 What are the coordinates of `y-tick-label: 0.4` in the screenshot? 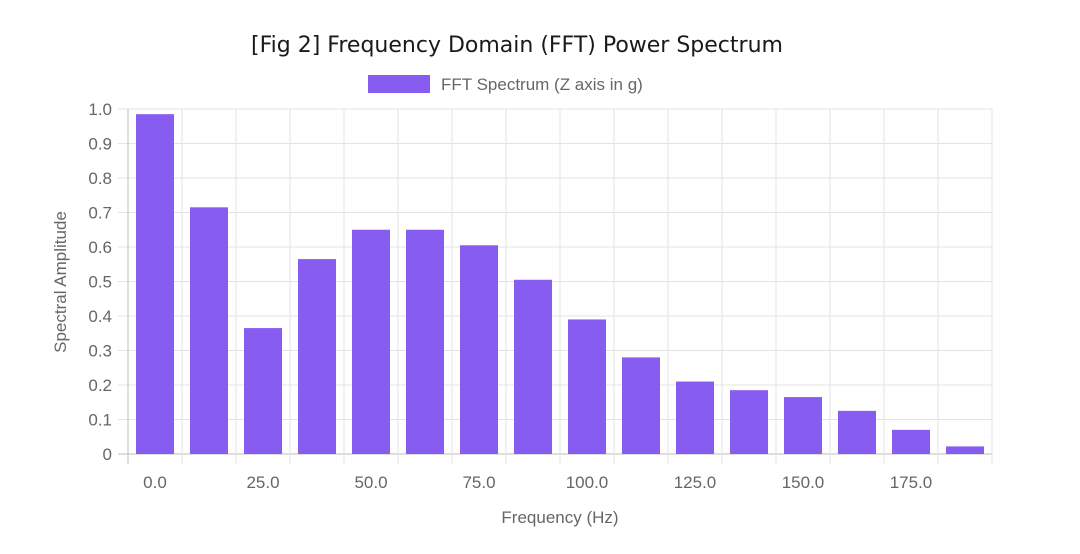 It's located at (100, 316).